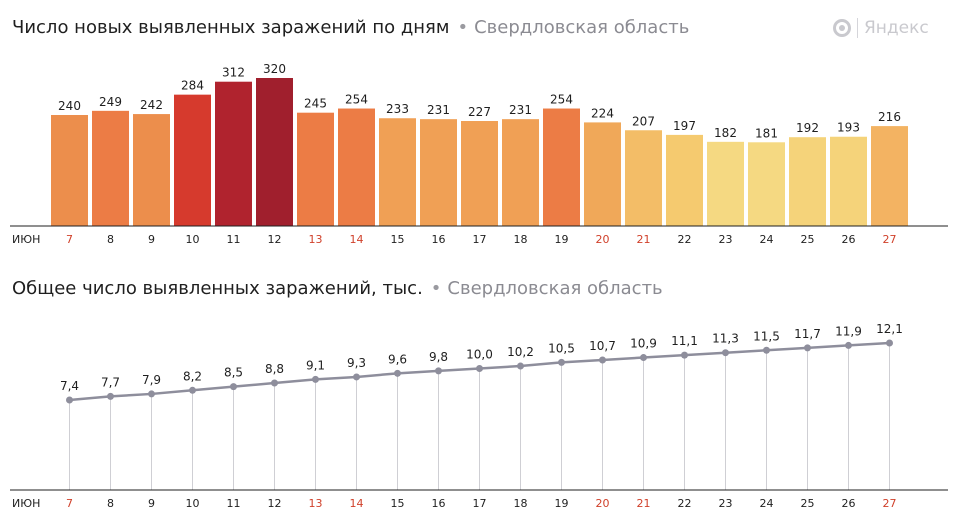  Describe the element at coordinates (274, 69) in the screenshot. I see `bar-value-label: 320` at that location.